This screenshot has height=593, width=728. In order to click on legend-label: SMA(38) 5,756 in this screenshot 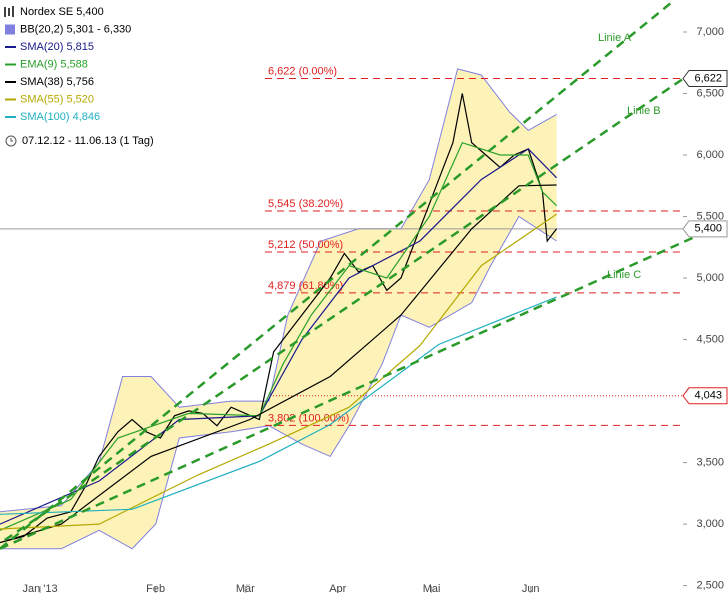, I will do `click(57, 82)`.